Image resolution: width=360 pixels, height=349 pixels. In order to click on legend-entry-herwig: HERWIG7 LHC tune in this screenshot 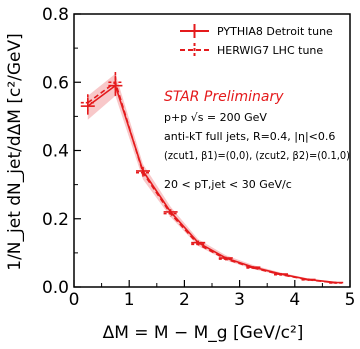, I will do `click(270, 50)`.